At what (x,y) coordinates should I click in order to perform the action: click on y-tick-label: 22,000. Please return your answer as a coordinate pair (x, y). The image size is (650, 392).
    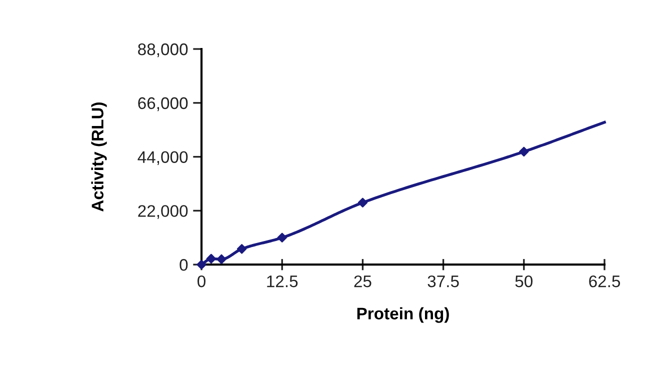
    Looking at the image, I should click on (163, 212).